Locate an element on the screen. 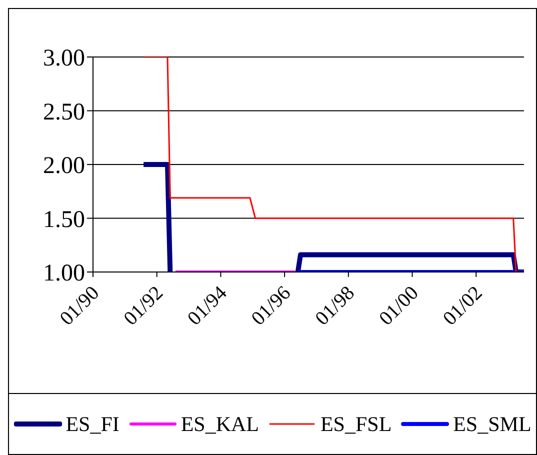  y-tick-label: 1.50 is located at coordinates (64, 219).